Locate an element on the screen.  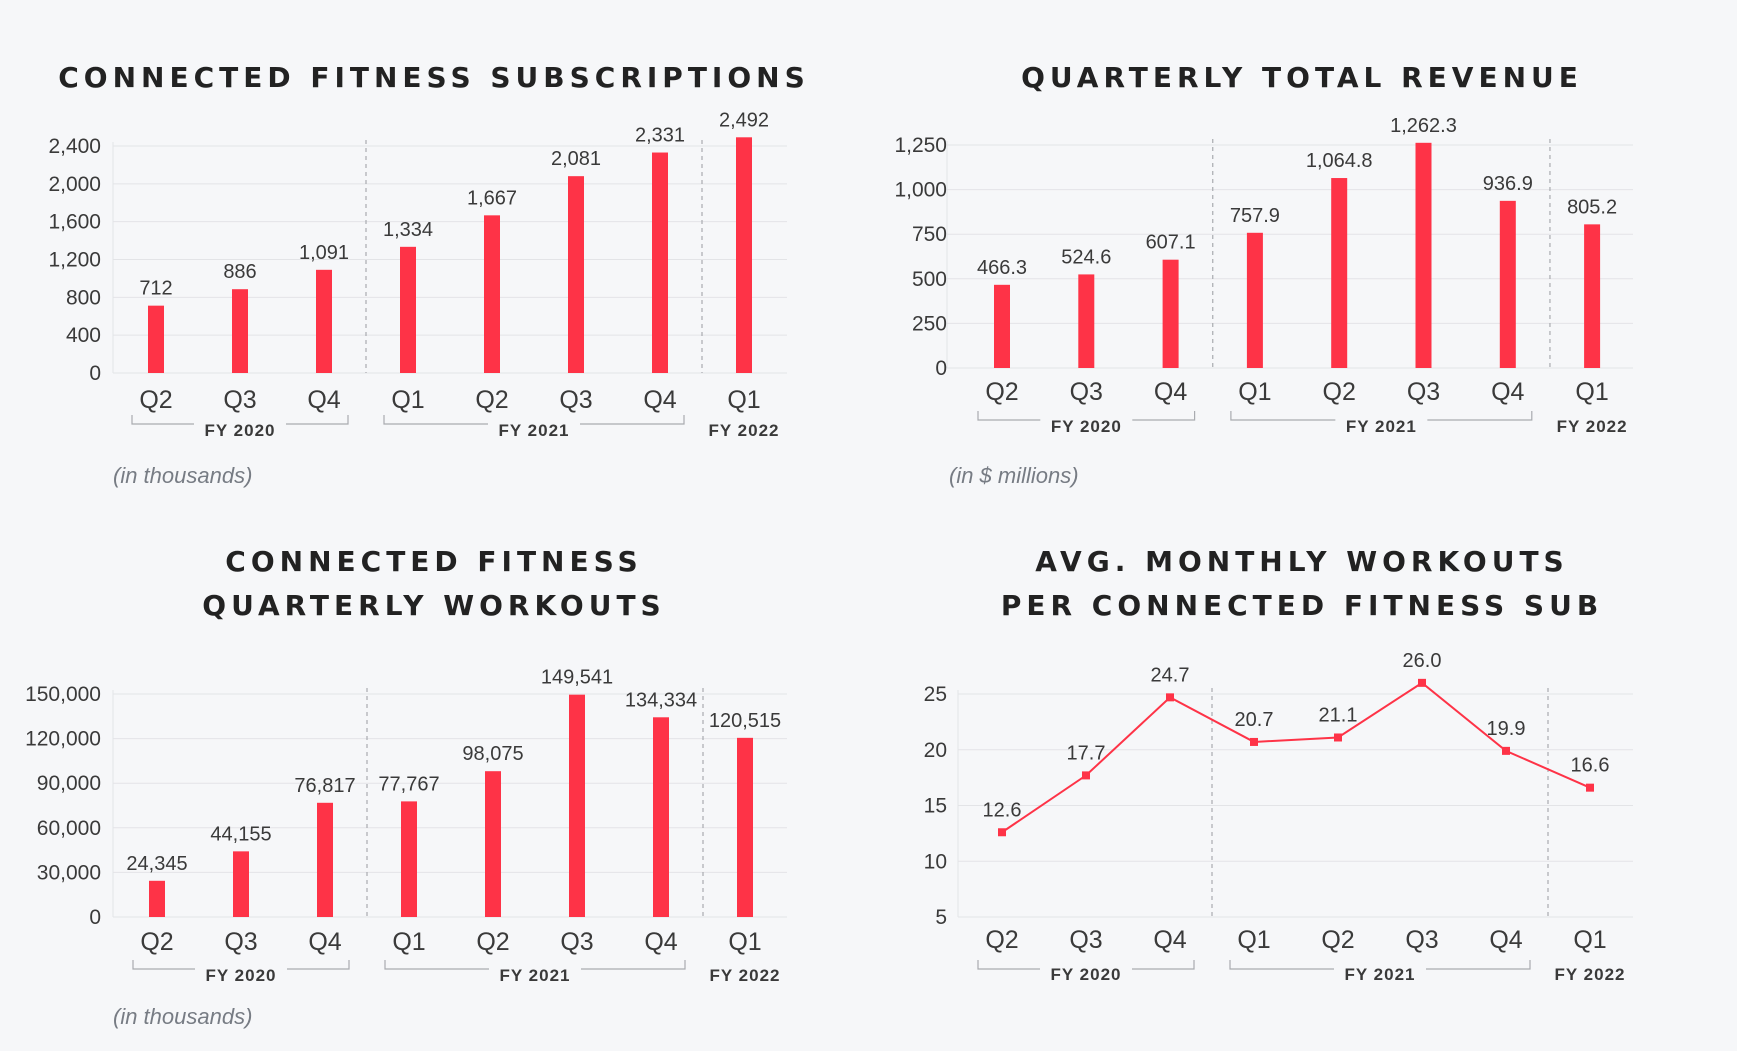
data-label: 120,515 is located at coordinates (745, 721).